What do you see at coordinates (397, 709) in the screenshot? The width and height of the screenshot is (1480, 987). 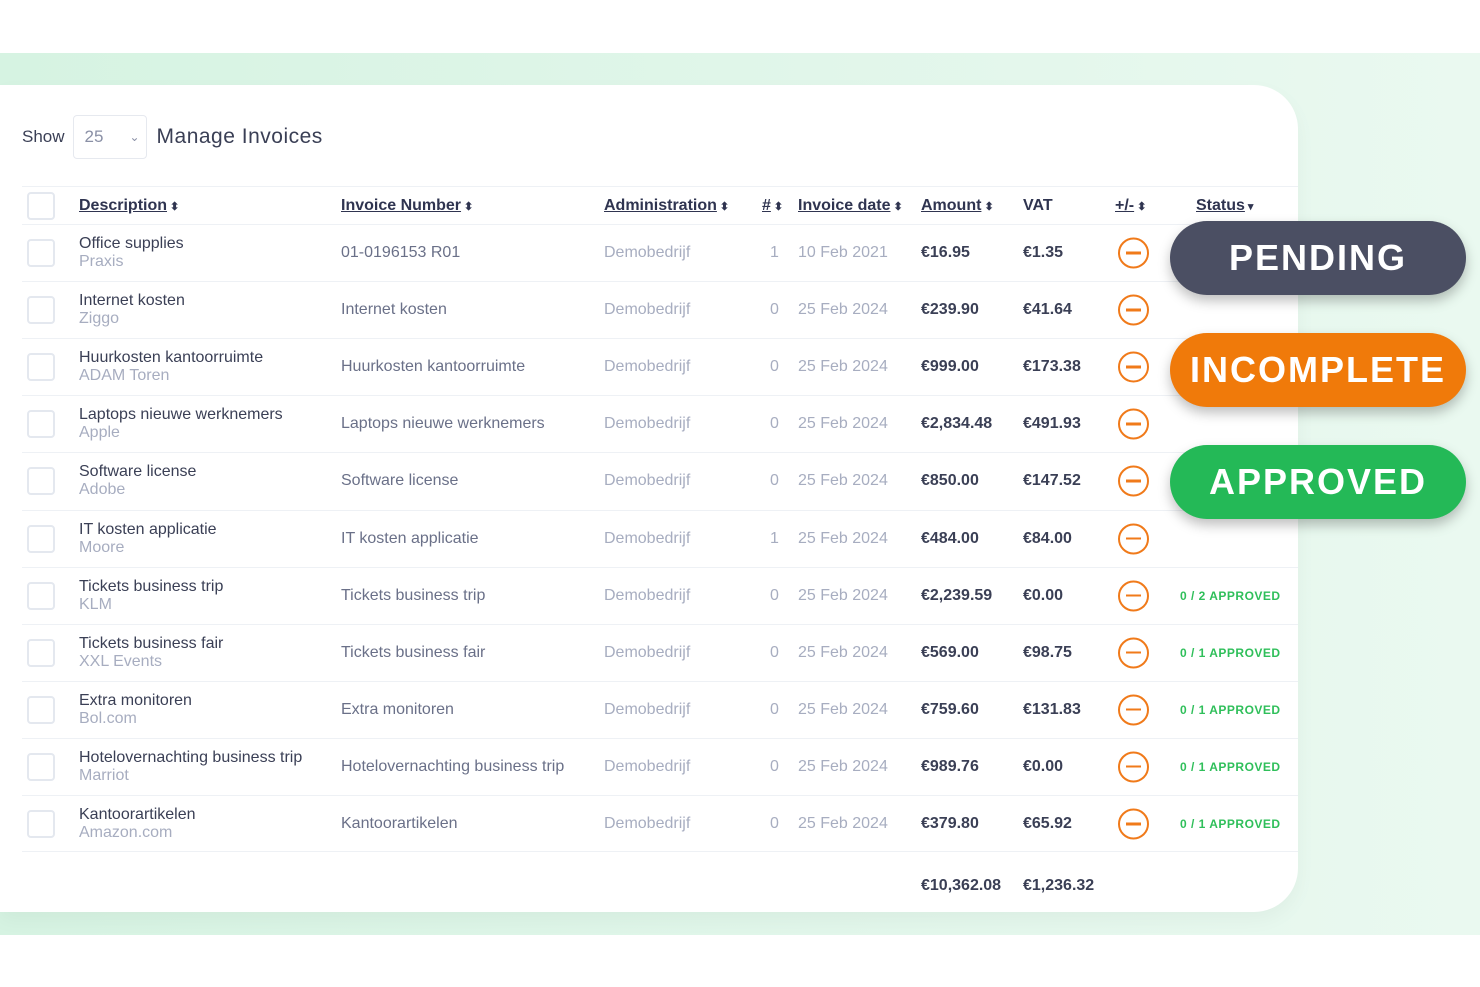 I see `inv-cell: Extra monitoren` at bounding box center [397, 709].